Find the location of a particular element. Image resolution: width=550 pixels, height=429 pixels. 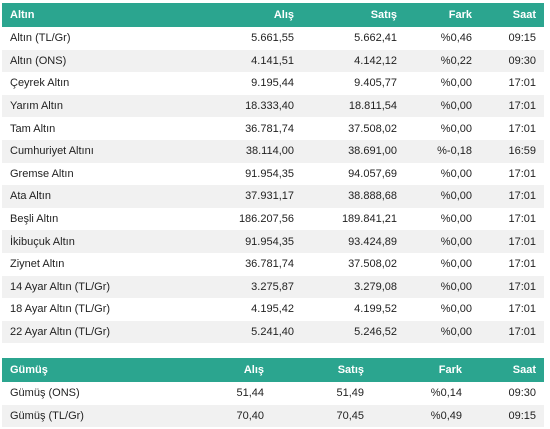

cell-sell: 5.662,41 is located at coordinates (375, 38).